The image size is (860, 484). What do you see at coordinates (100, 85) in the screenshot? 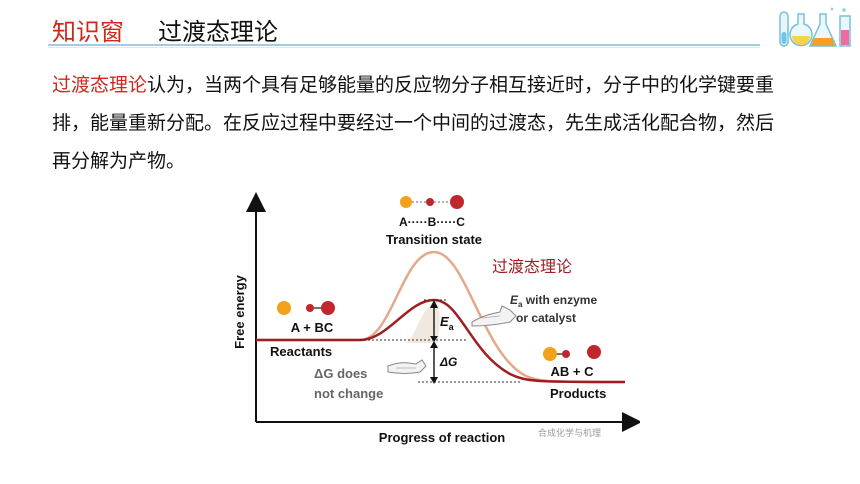
I see `theory-term: 过渡态理论` at bounding box center [100, 85].